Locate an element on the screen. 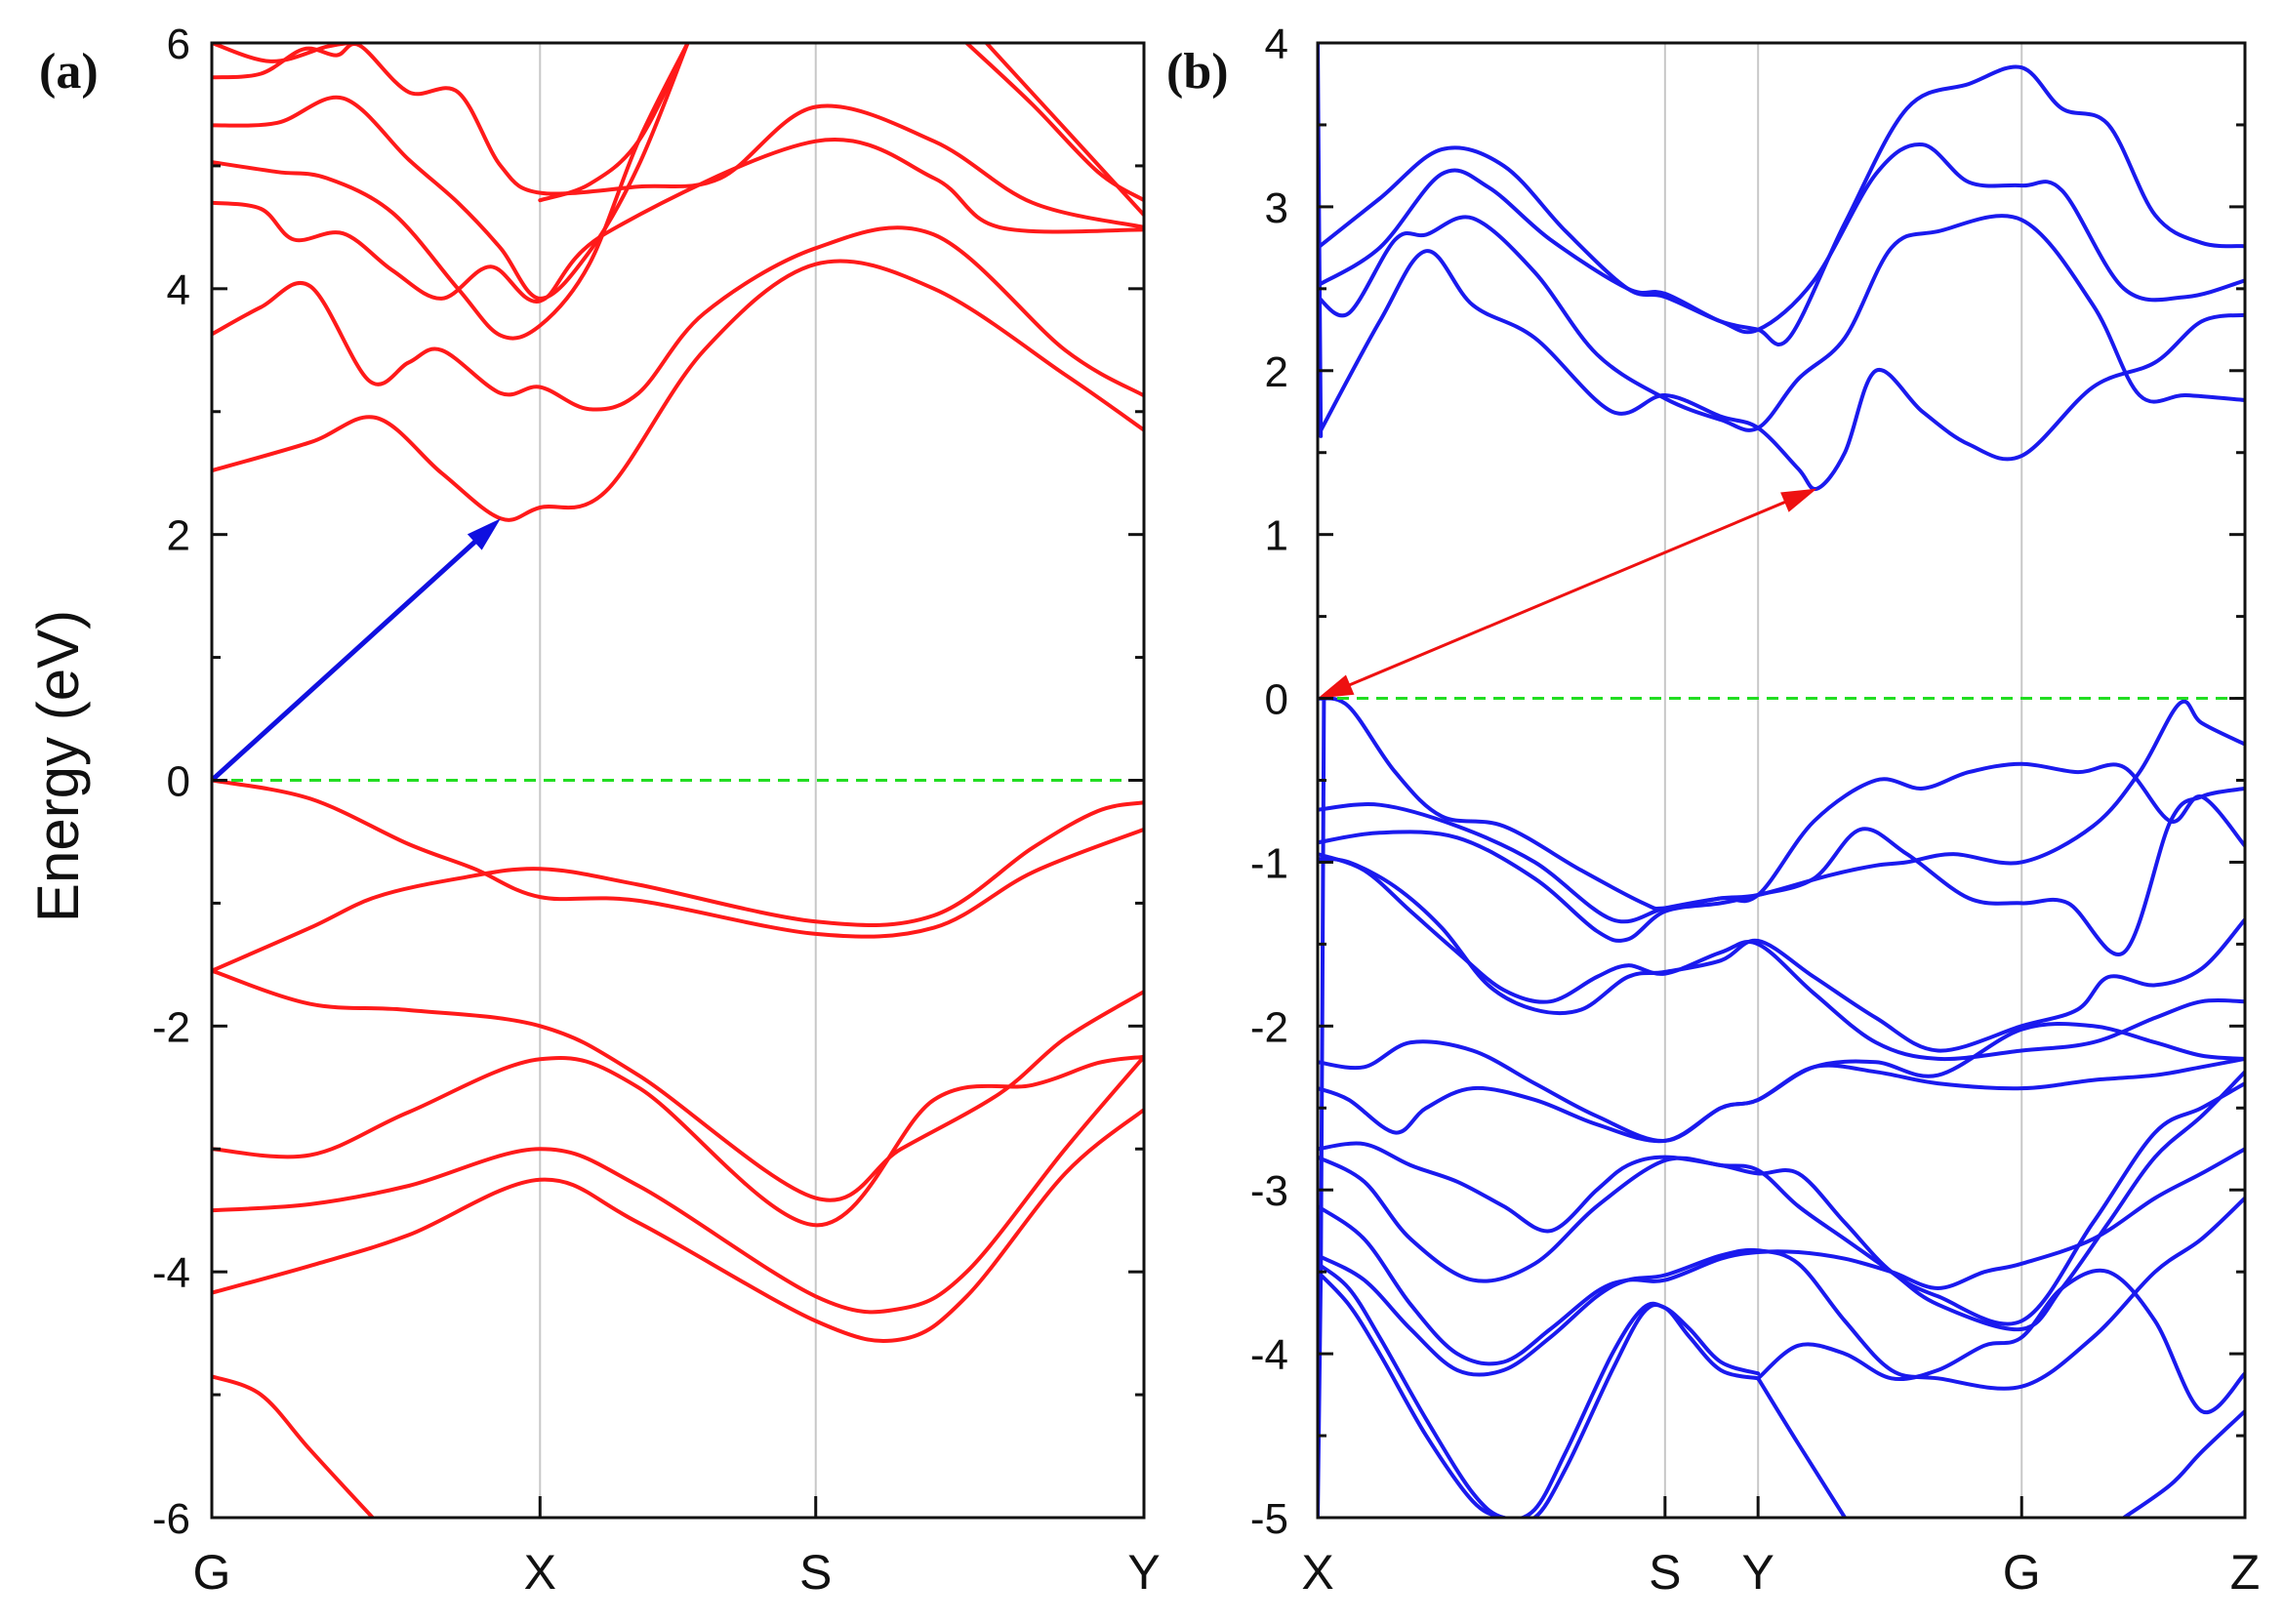 The width and height of the screenshot is (2284, 1624). y-tick-label: 1 is located at coordinates (1276, 536).